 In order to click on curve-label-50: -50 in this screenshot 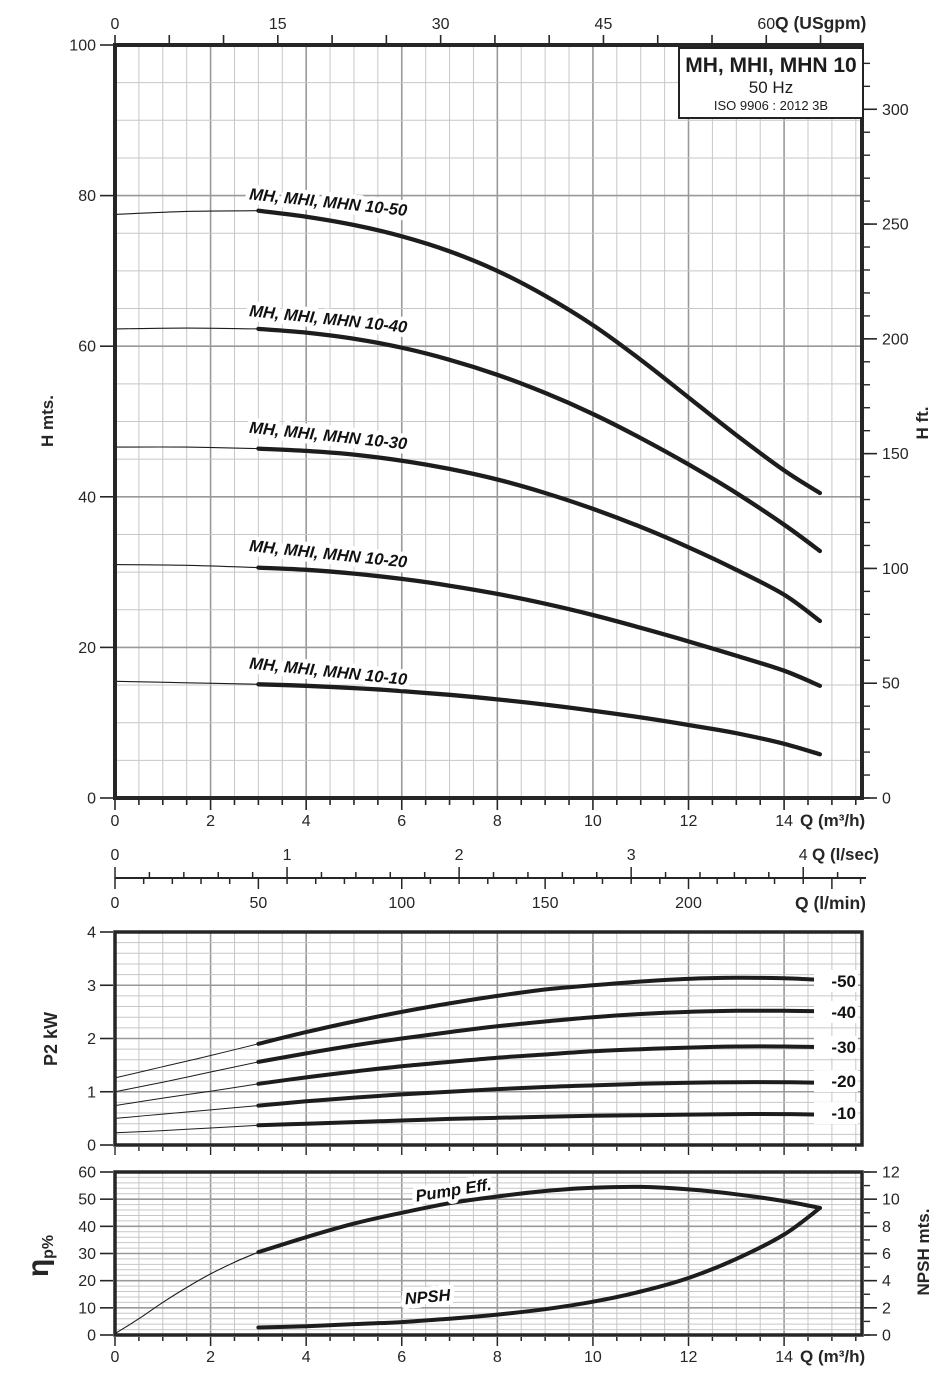, I will do `click(843, 981)`.